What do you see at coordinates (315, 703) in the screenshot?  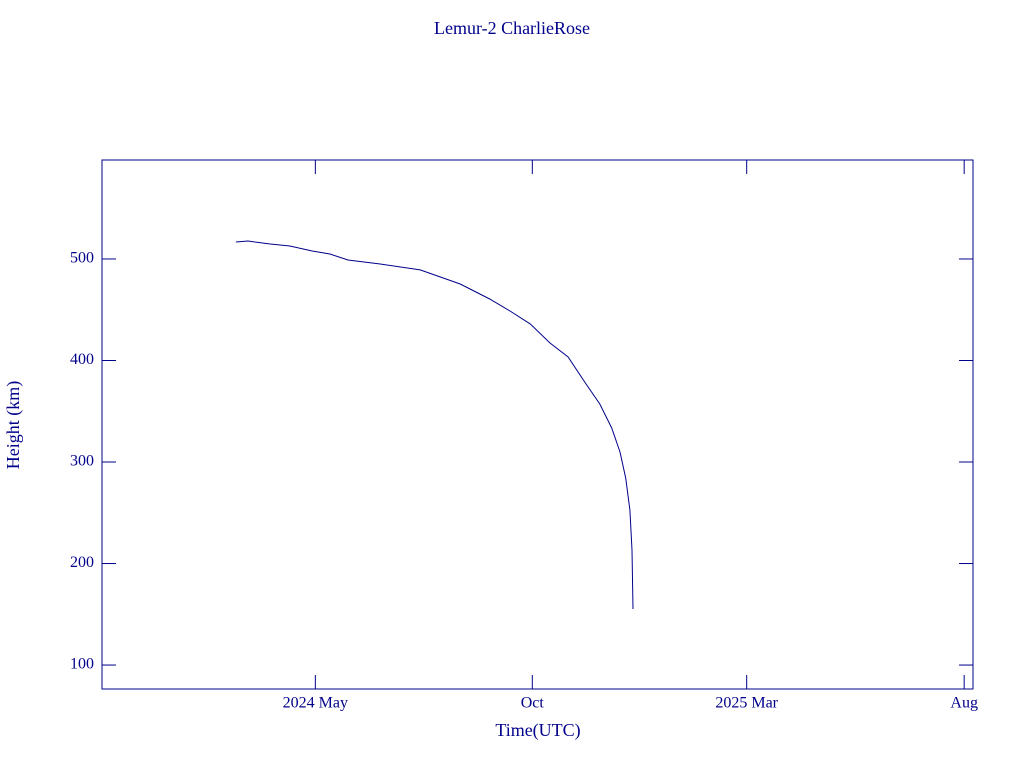 I see `x-tick-label: 2024 May` at bounding box center [315, 703].